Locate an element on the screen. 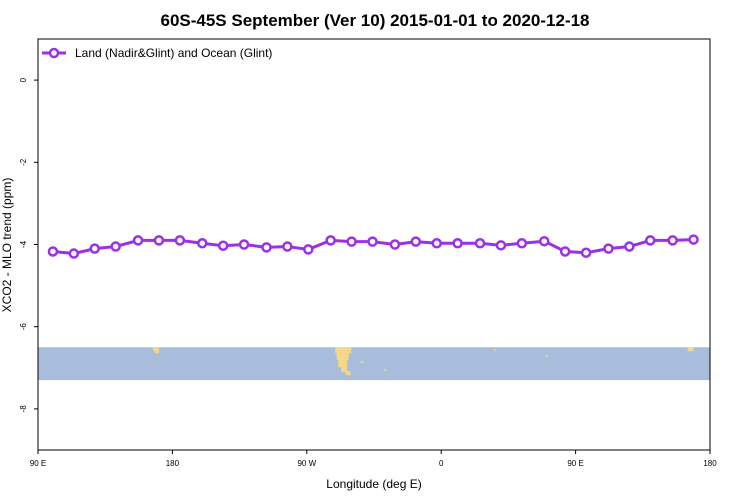 The width and height of the screenshot is (750, 500). y-tick-label: -4 is located at coordinates (23, 244).